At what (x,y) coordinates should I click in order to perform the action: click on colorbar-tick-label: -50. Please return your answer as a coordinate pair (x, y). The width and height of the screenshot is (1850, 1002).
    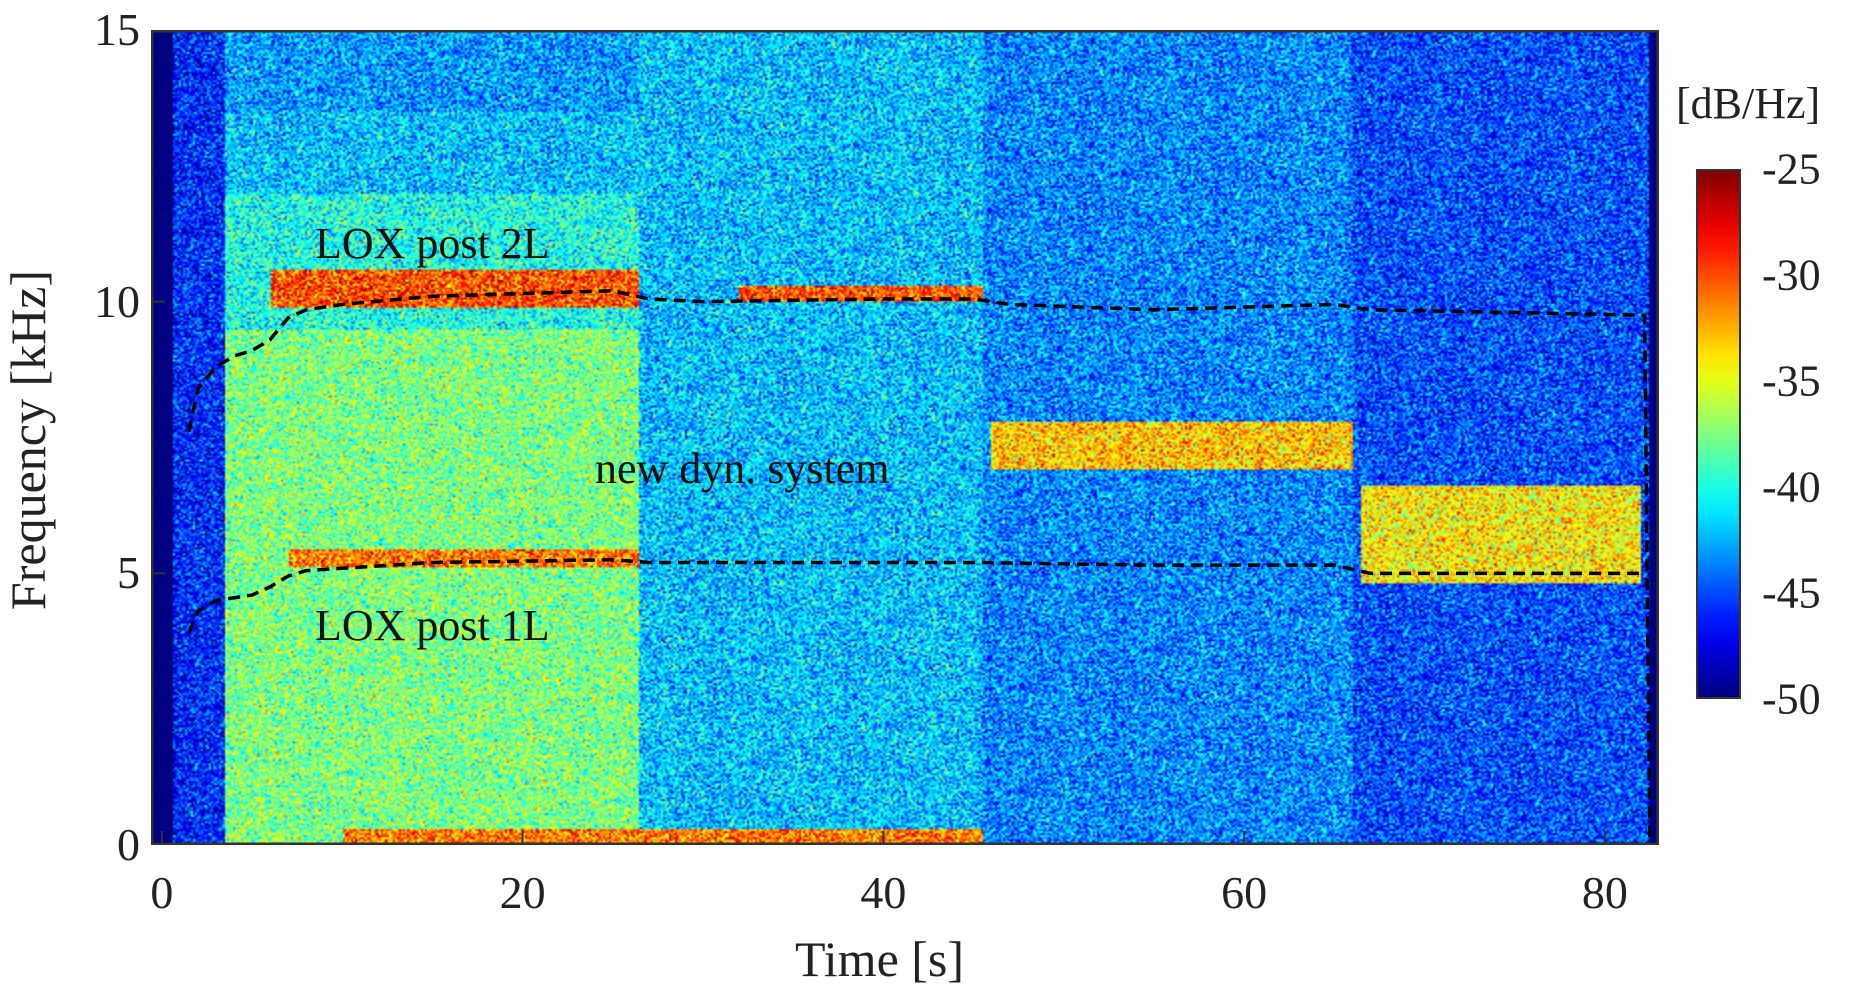
    Looking at the image, I should click on (1791, 699).